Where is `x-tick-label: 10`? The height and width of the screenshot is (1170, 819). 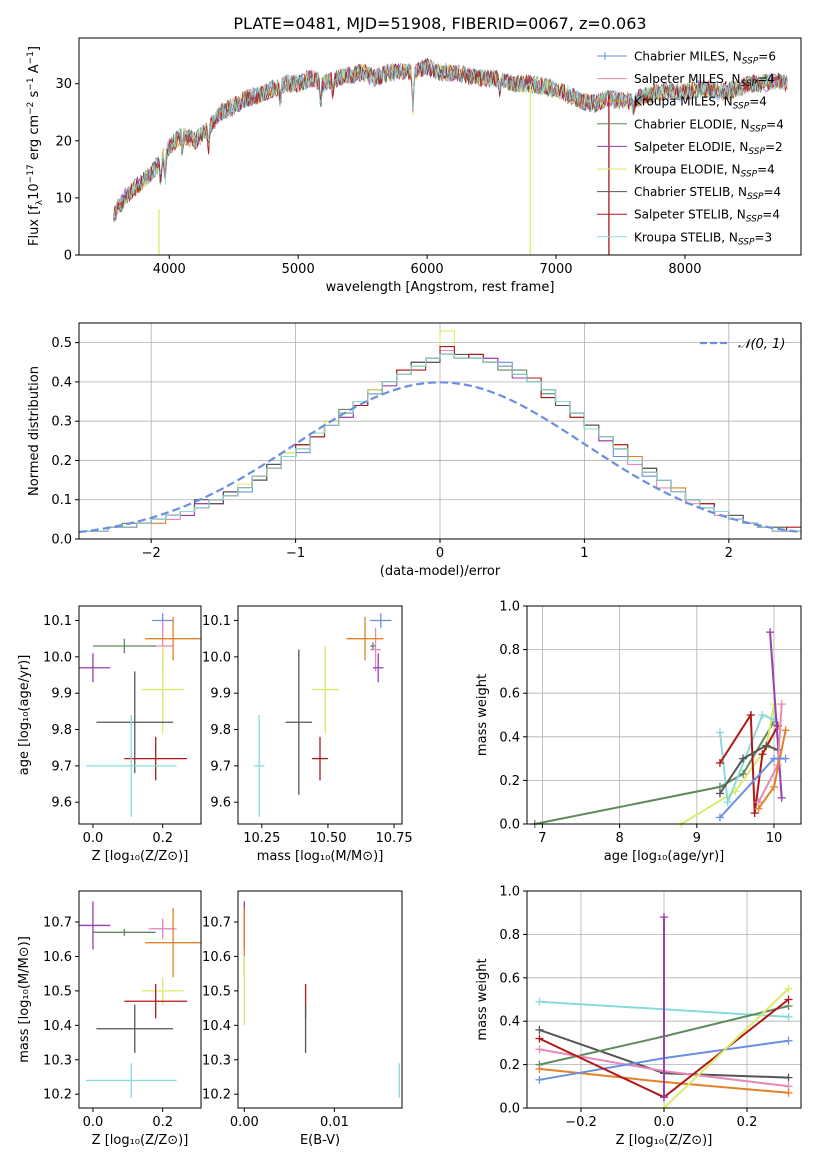
x-tick-label: 10 is located at coordinates (774, 838).